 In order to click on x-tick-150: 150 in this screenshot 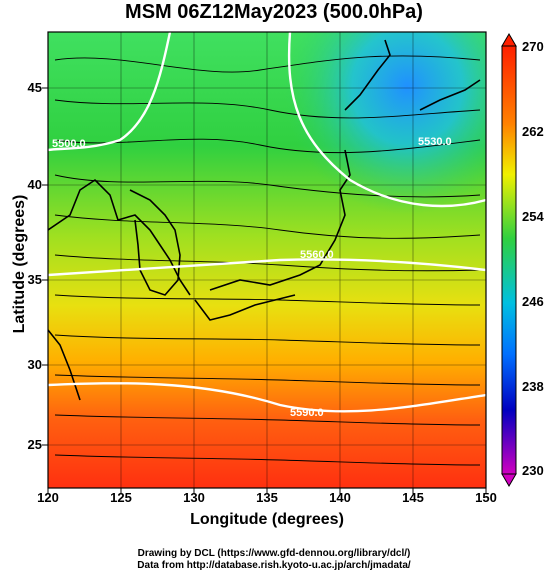, I will do `click(486, 497)`.